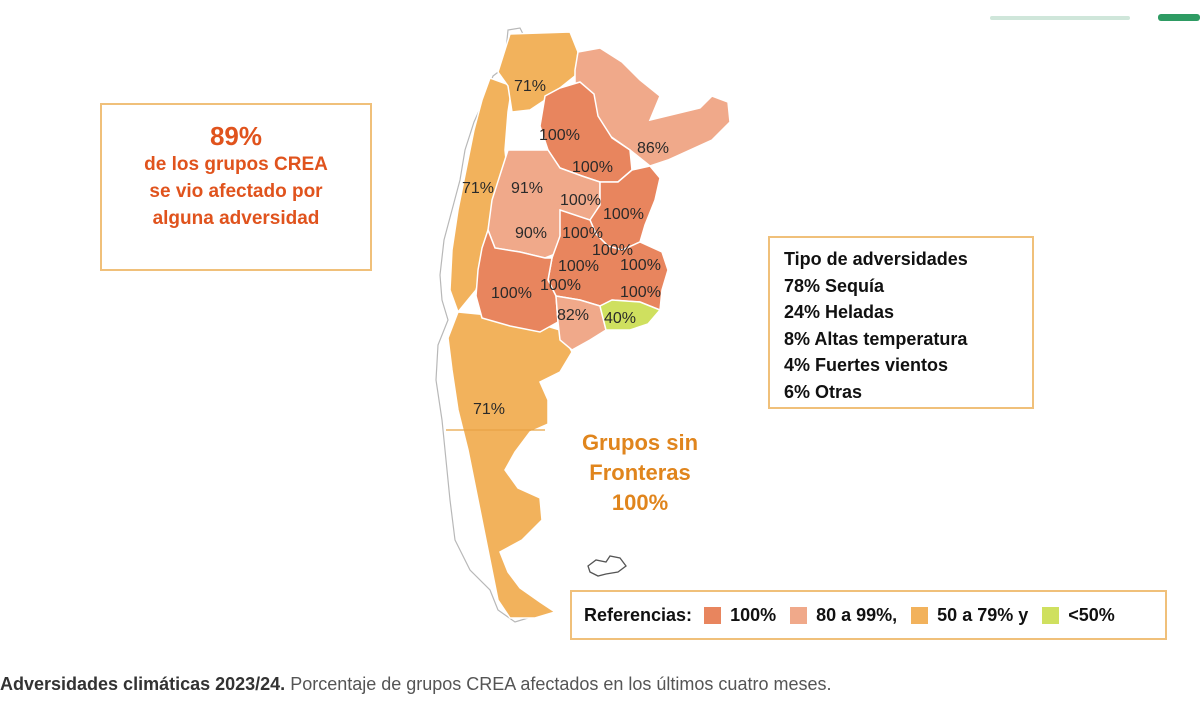 Image resolution: width=1200 pixels, height=707 pixels. What do you see at coordinates (823, 391) in the screenshot?
I see `adversity-type-item: 6% Otras` at bounding box center [823, 391].